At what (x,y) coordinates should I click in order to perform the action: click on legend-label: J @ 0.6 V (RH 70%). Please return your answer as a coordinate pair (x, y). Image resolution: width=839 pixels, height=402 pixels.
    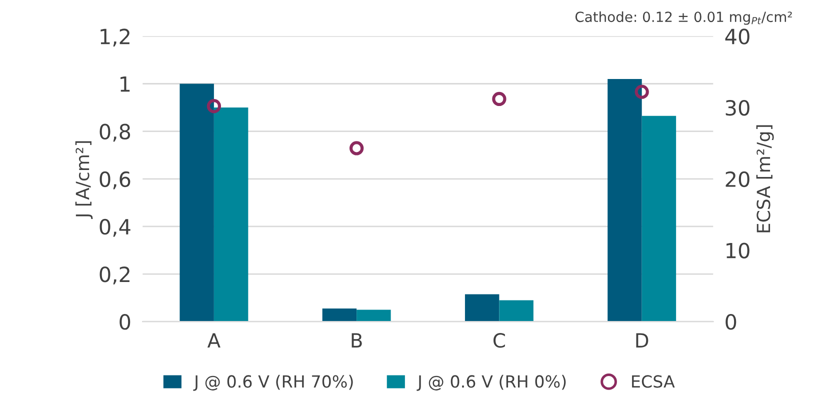
    Looking at the image, I should click on (273, 382).